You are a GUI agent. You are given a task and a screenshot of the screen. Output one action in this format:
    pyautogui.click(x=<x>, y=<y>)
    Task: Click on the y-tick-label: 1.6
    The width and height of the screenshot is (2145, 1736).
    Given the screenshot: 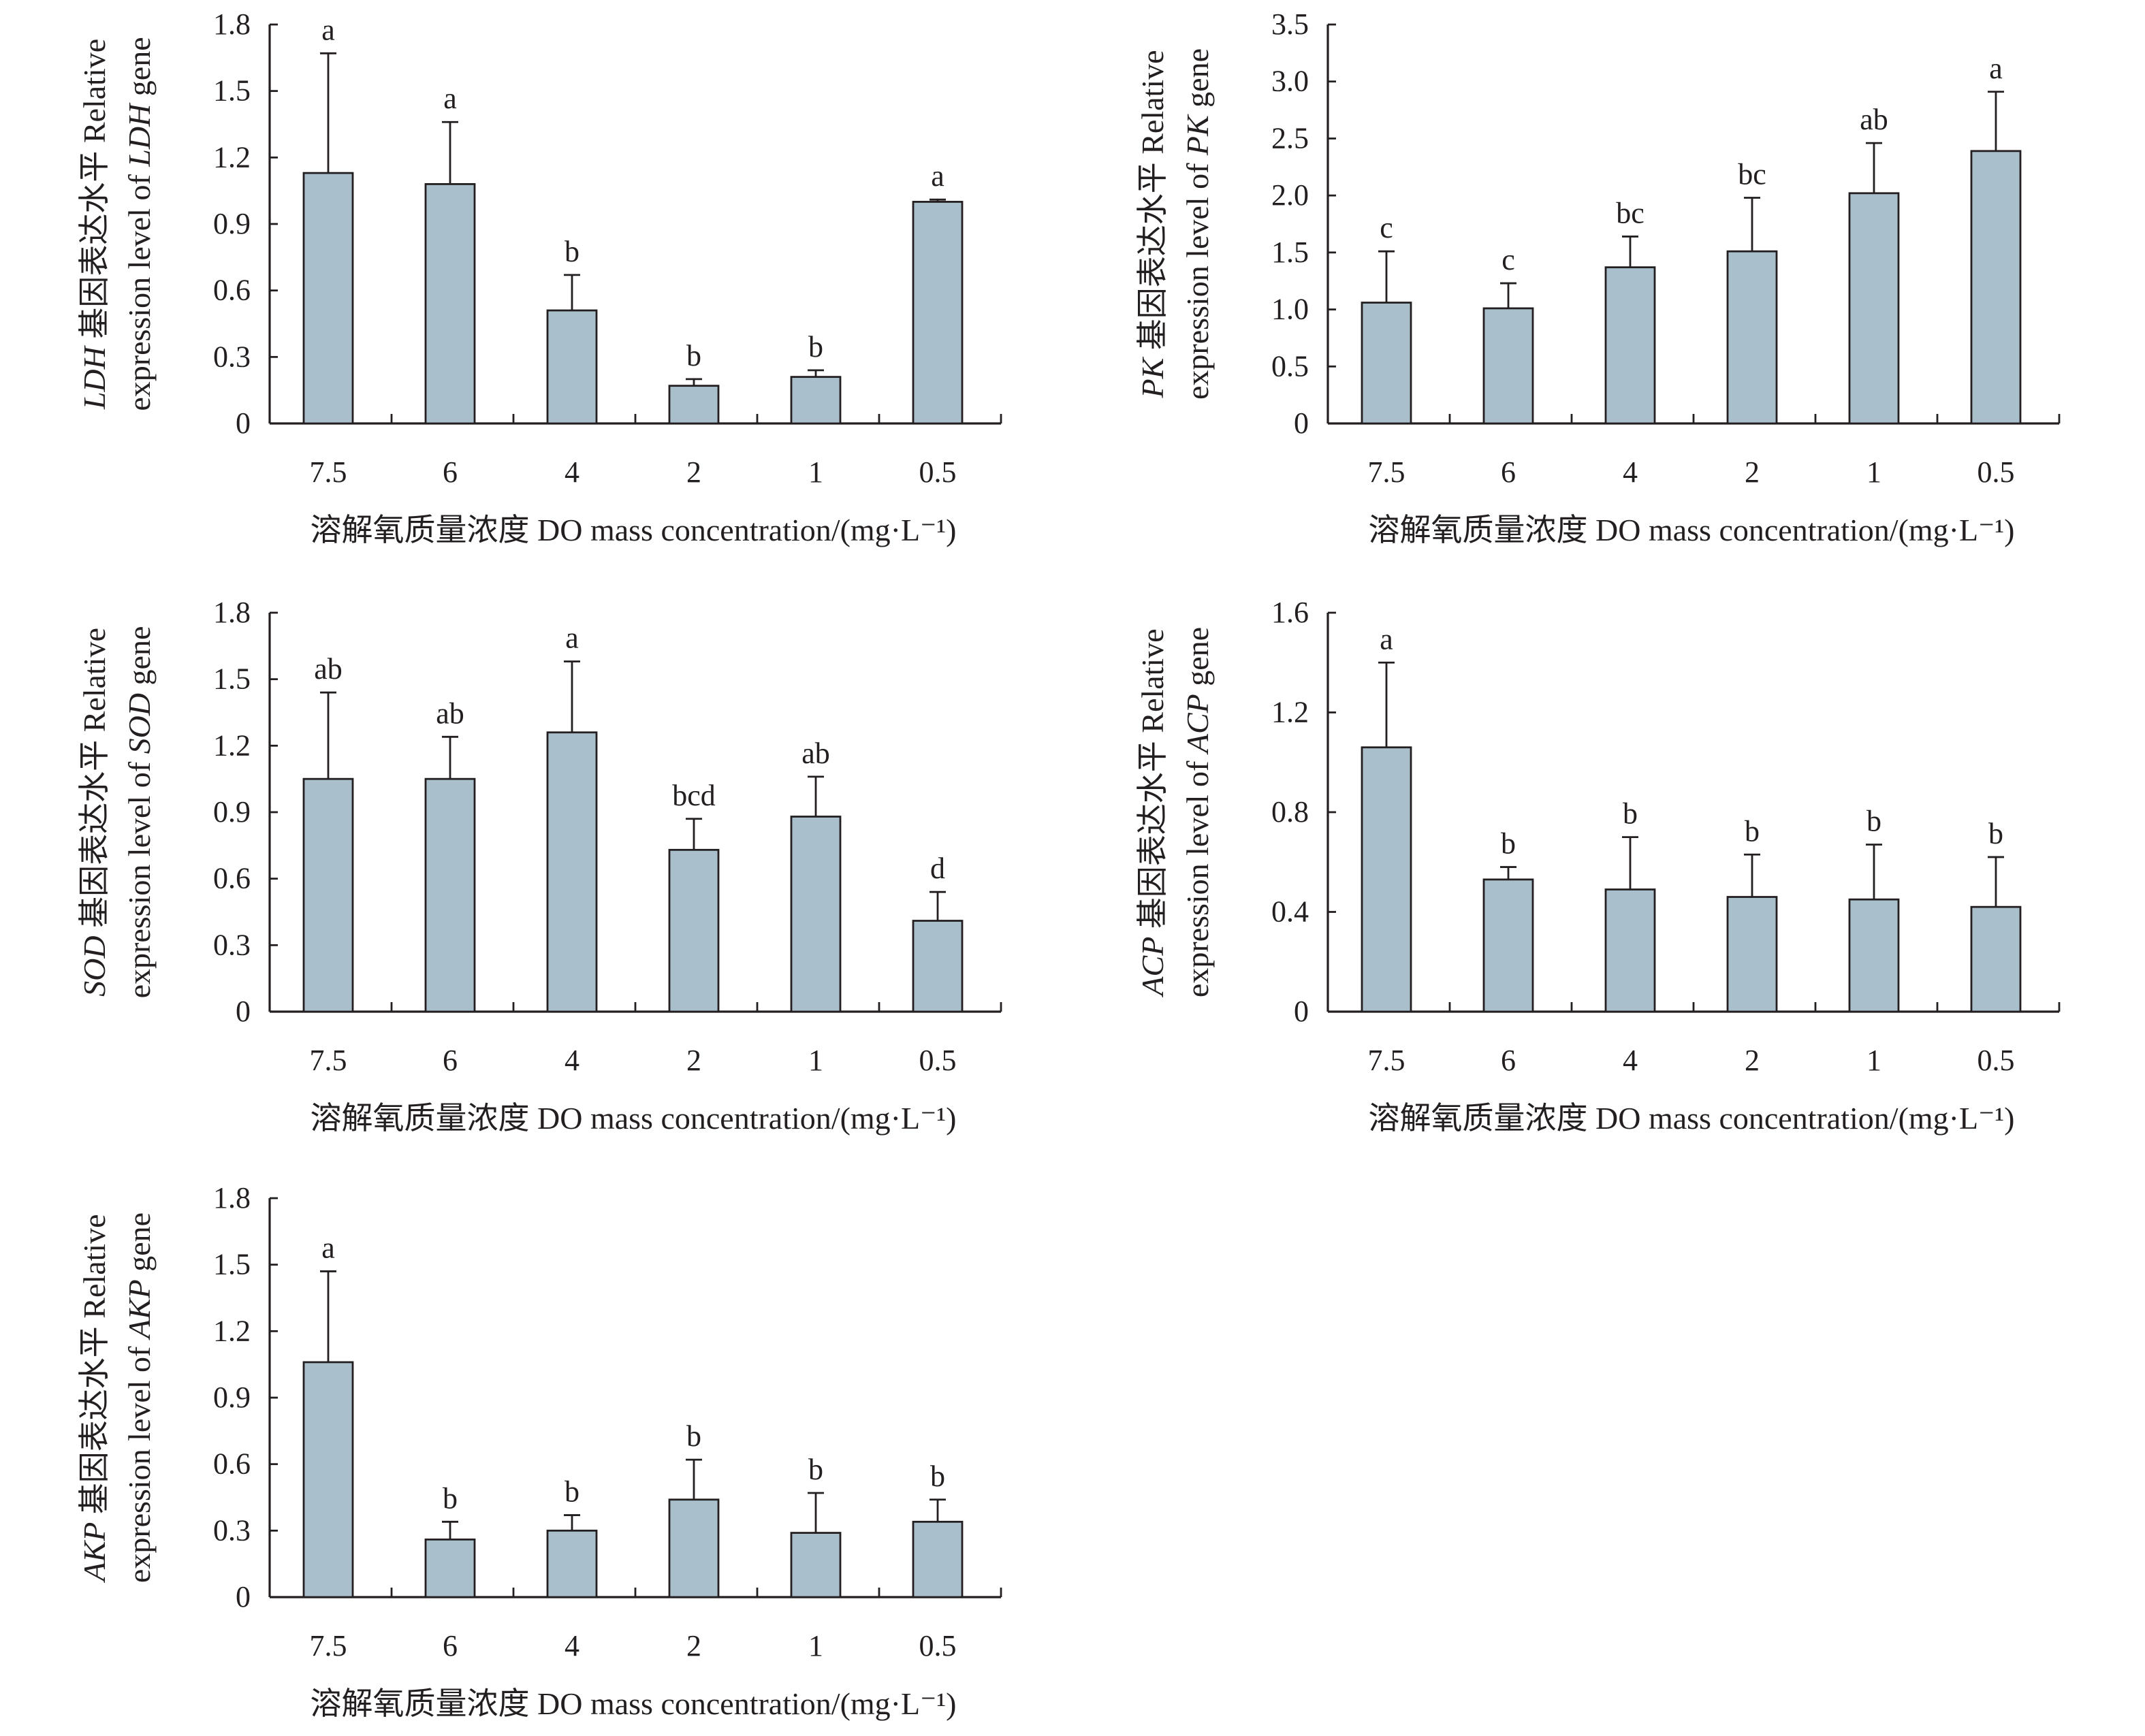 What is the action you would take?
    pyautogui.click(x=1290, y=612)
    